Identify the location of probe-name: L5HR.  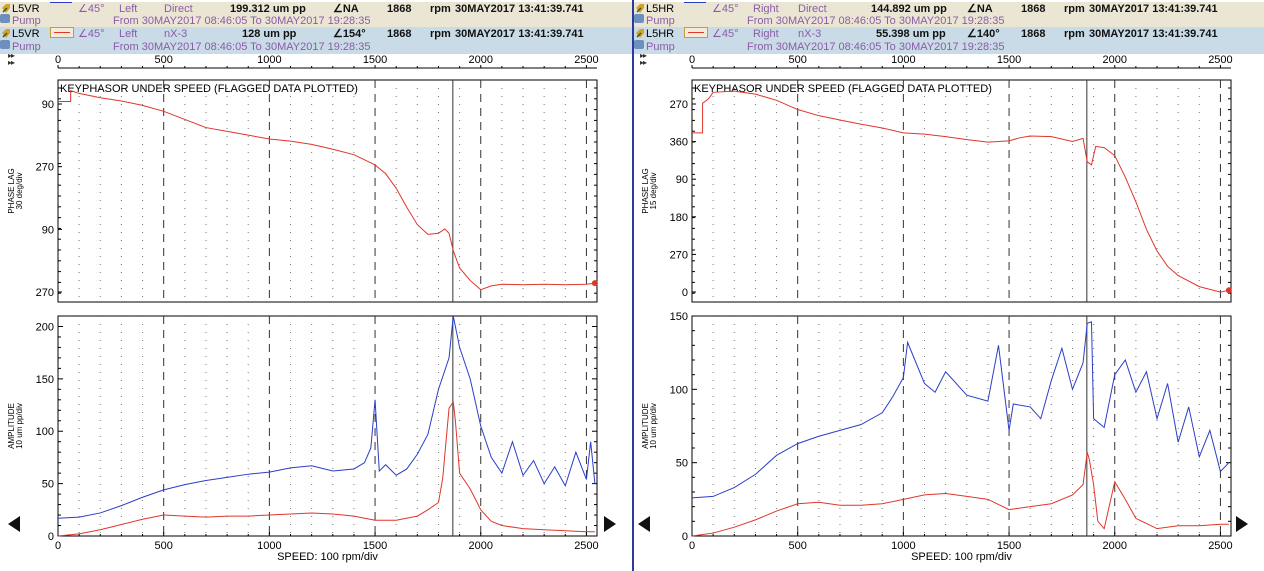
(660, 9).